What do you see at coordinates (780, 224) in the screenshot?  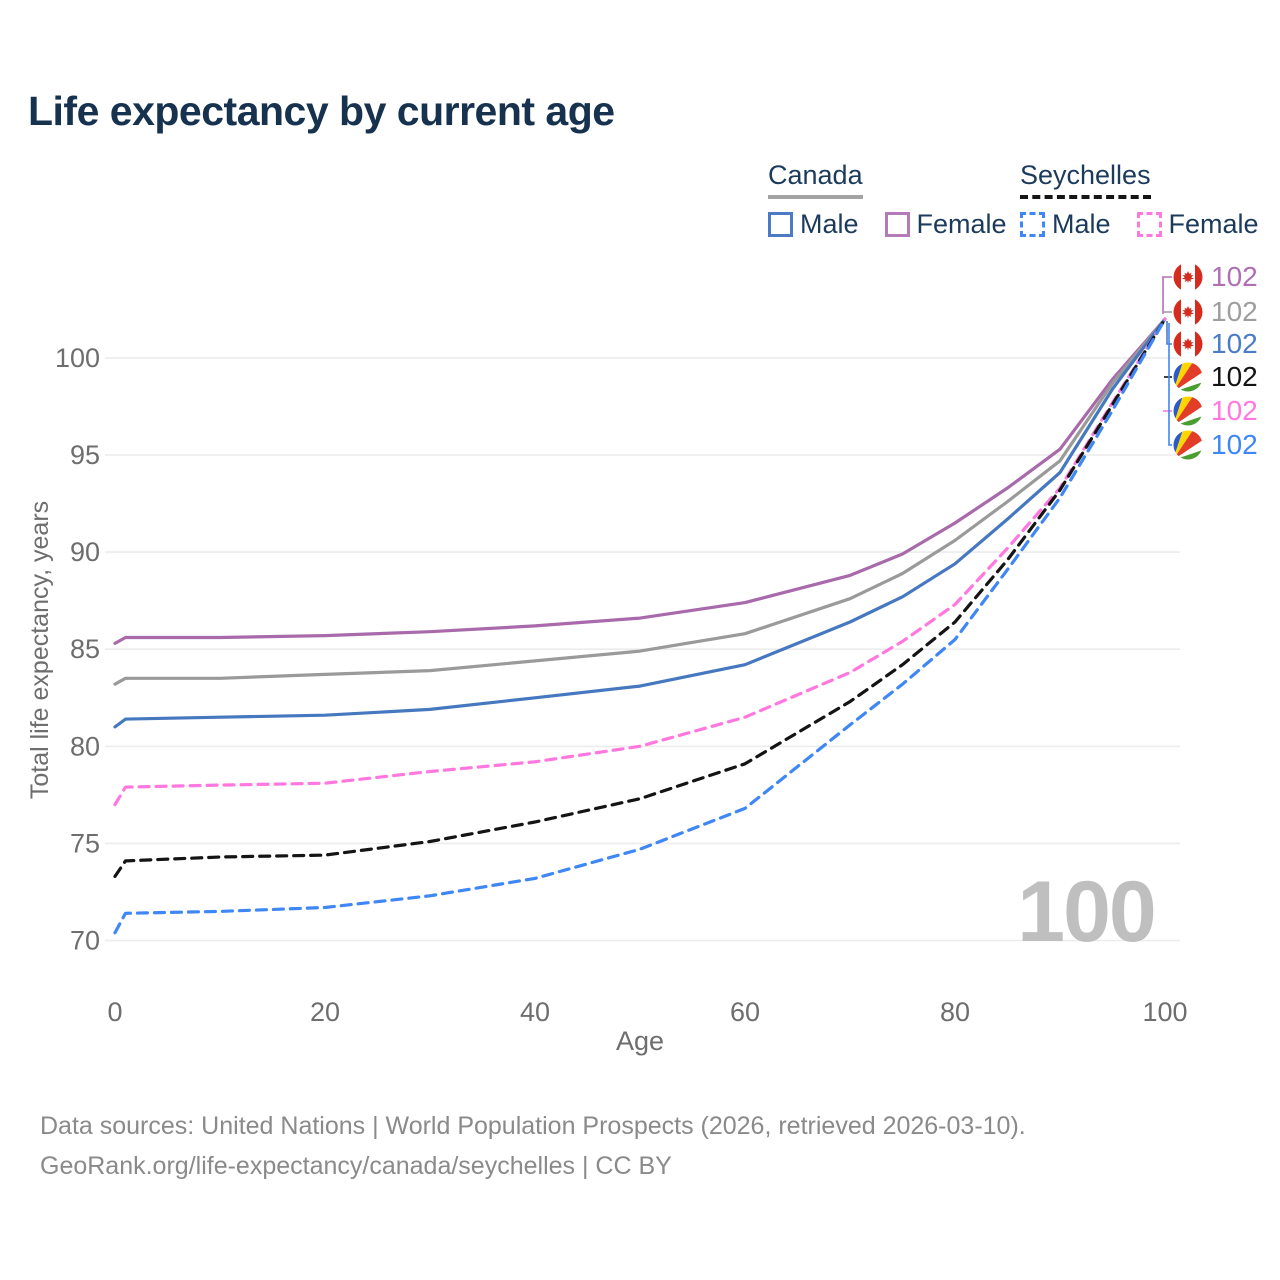 I see `canada-male-swatch-icon` at bounding box center [780, 224].